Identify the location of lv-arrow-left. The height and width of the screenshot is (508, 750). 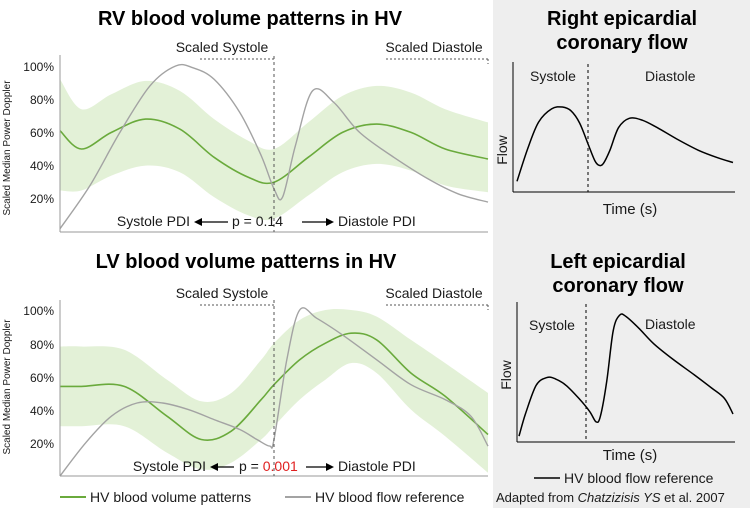
(222, 467).